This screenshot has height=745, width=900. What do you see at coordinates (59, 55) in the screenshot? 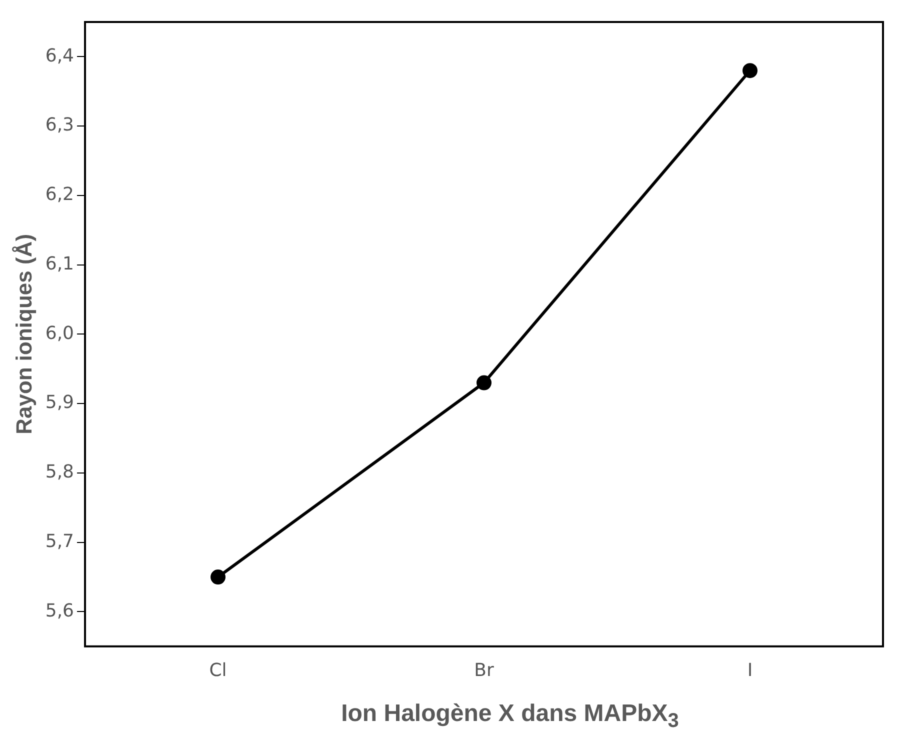
I see `y-tick-label: 6,4` at bounding box center [59, 55].